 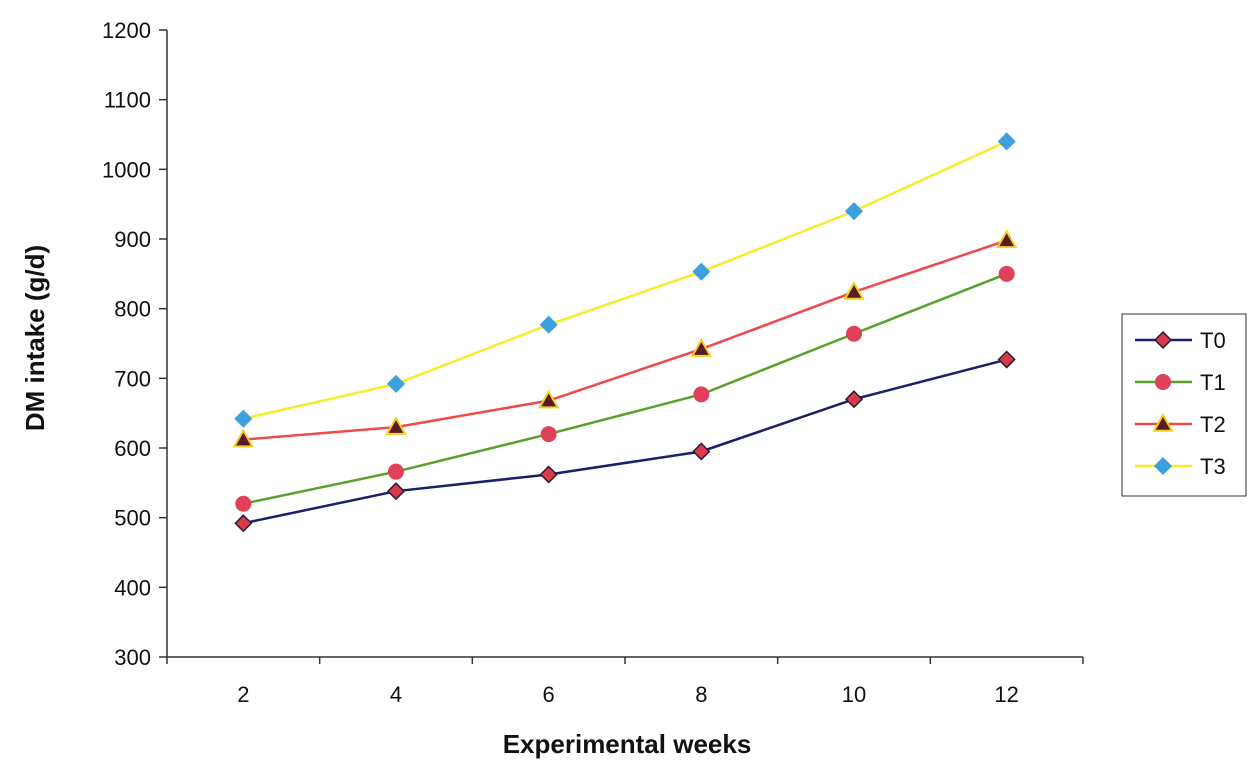 What do you see at coordinates (132, 587) in the screenshot?
I see `y-tick-label: 400` at bounding box center [132, 587].